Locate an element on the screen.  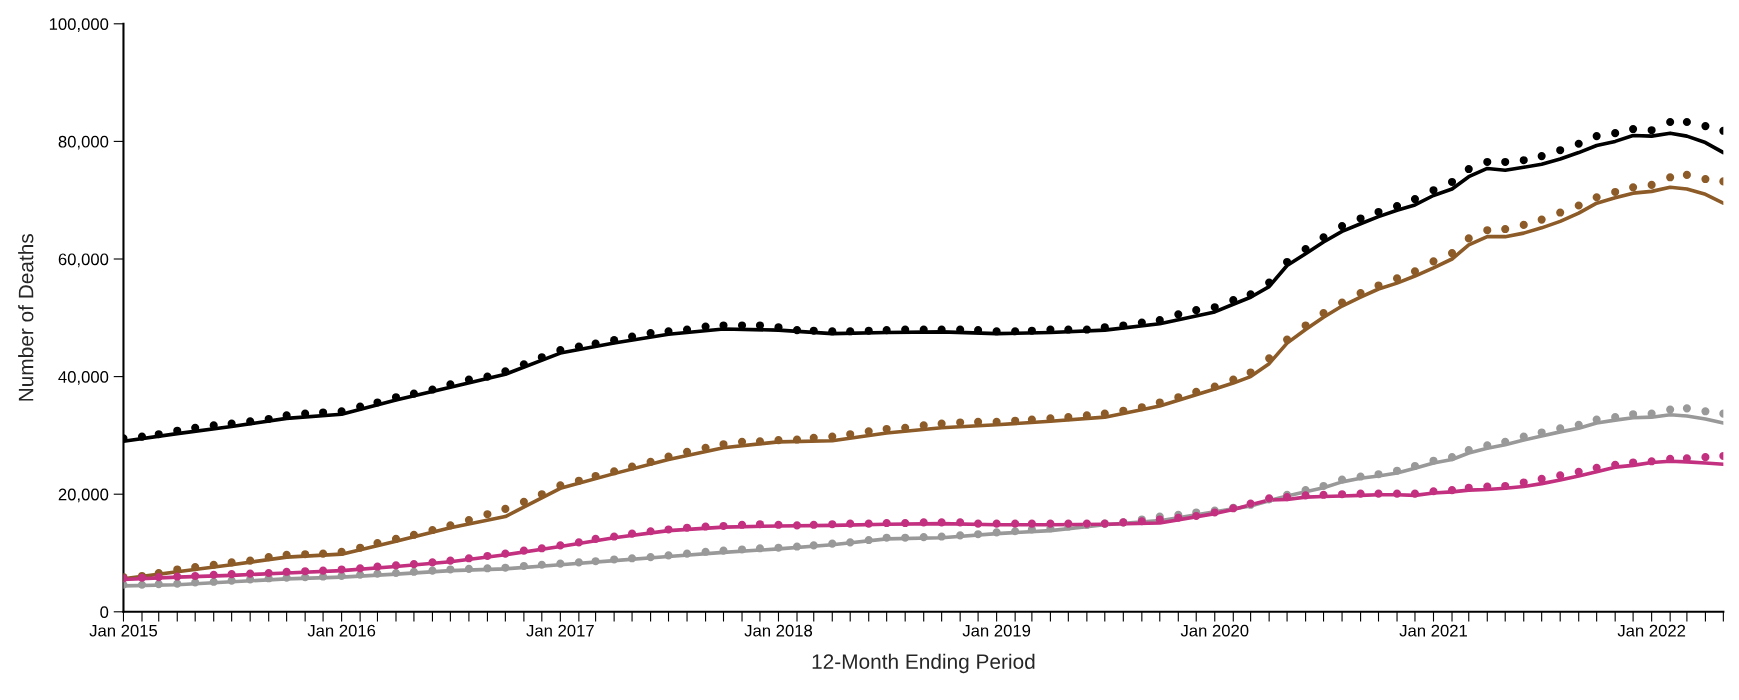
x-tick-label: Jan 2017 is located at coordinates (560, 630).